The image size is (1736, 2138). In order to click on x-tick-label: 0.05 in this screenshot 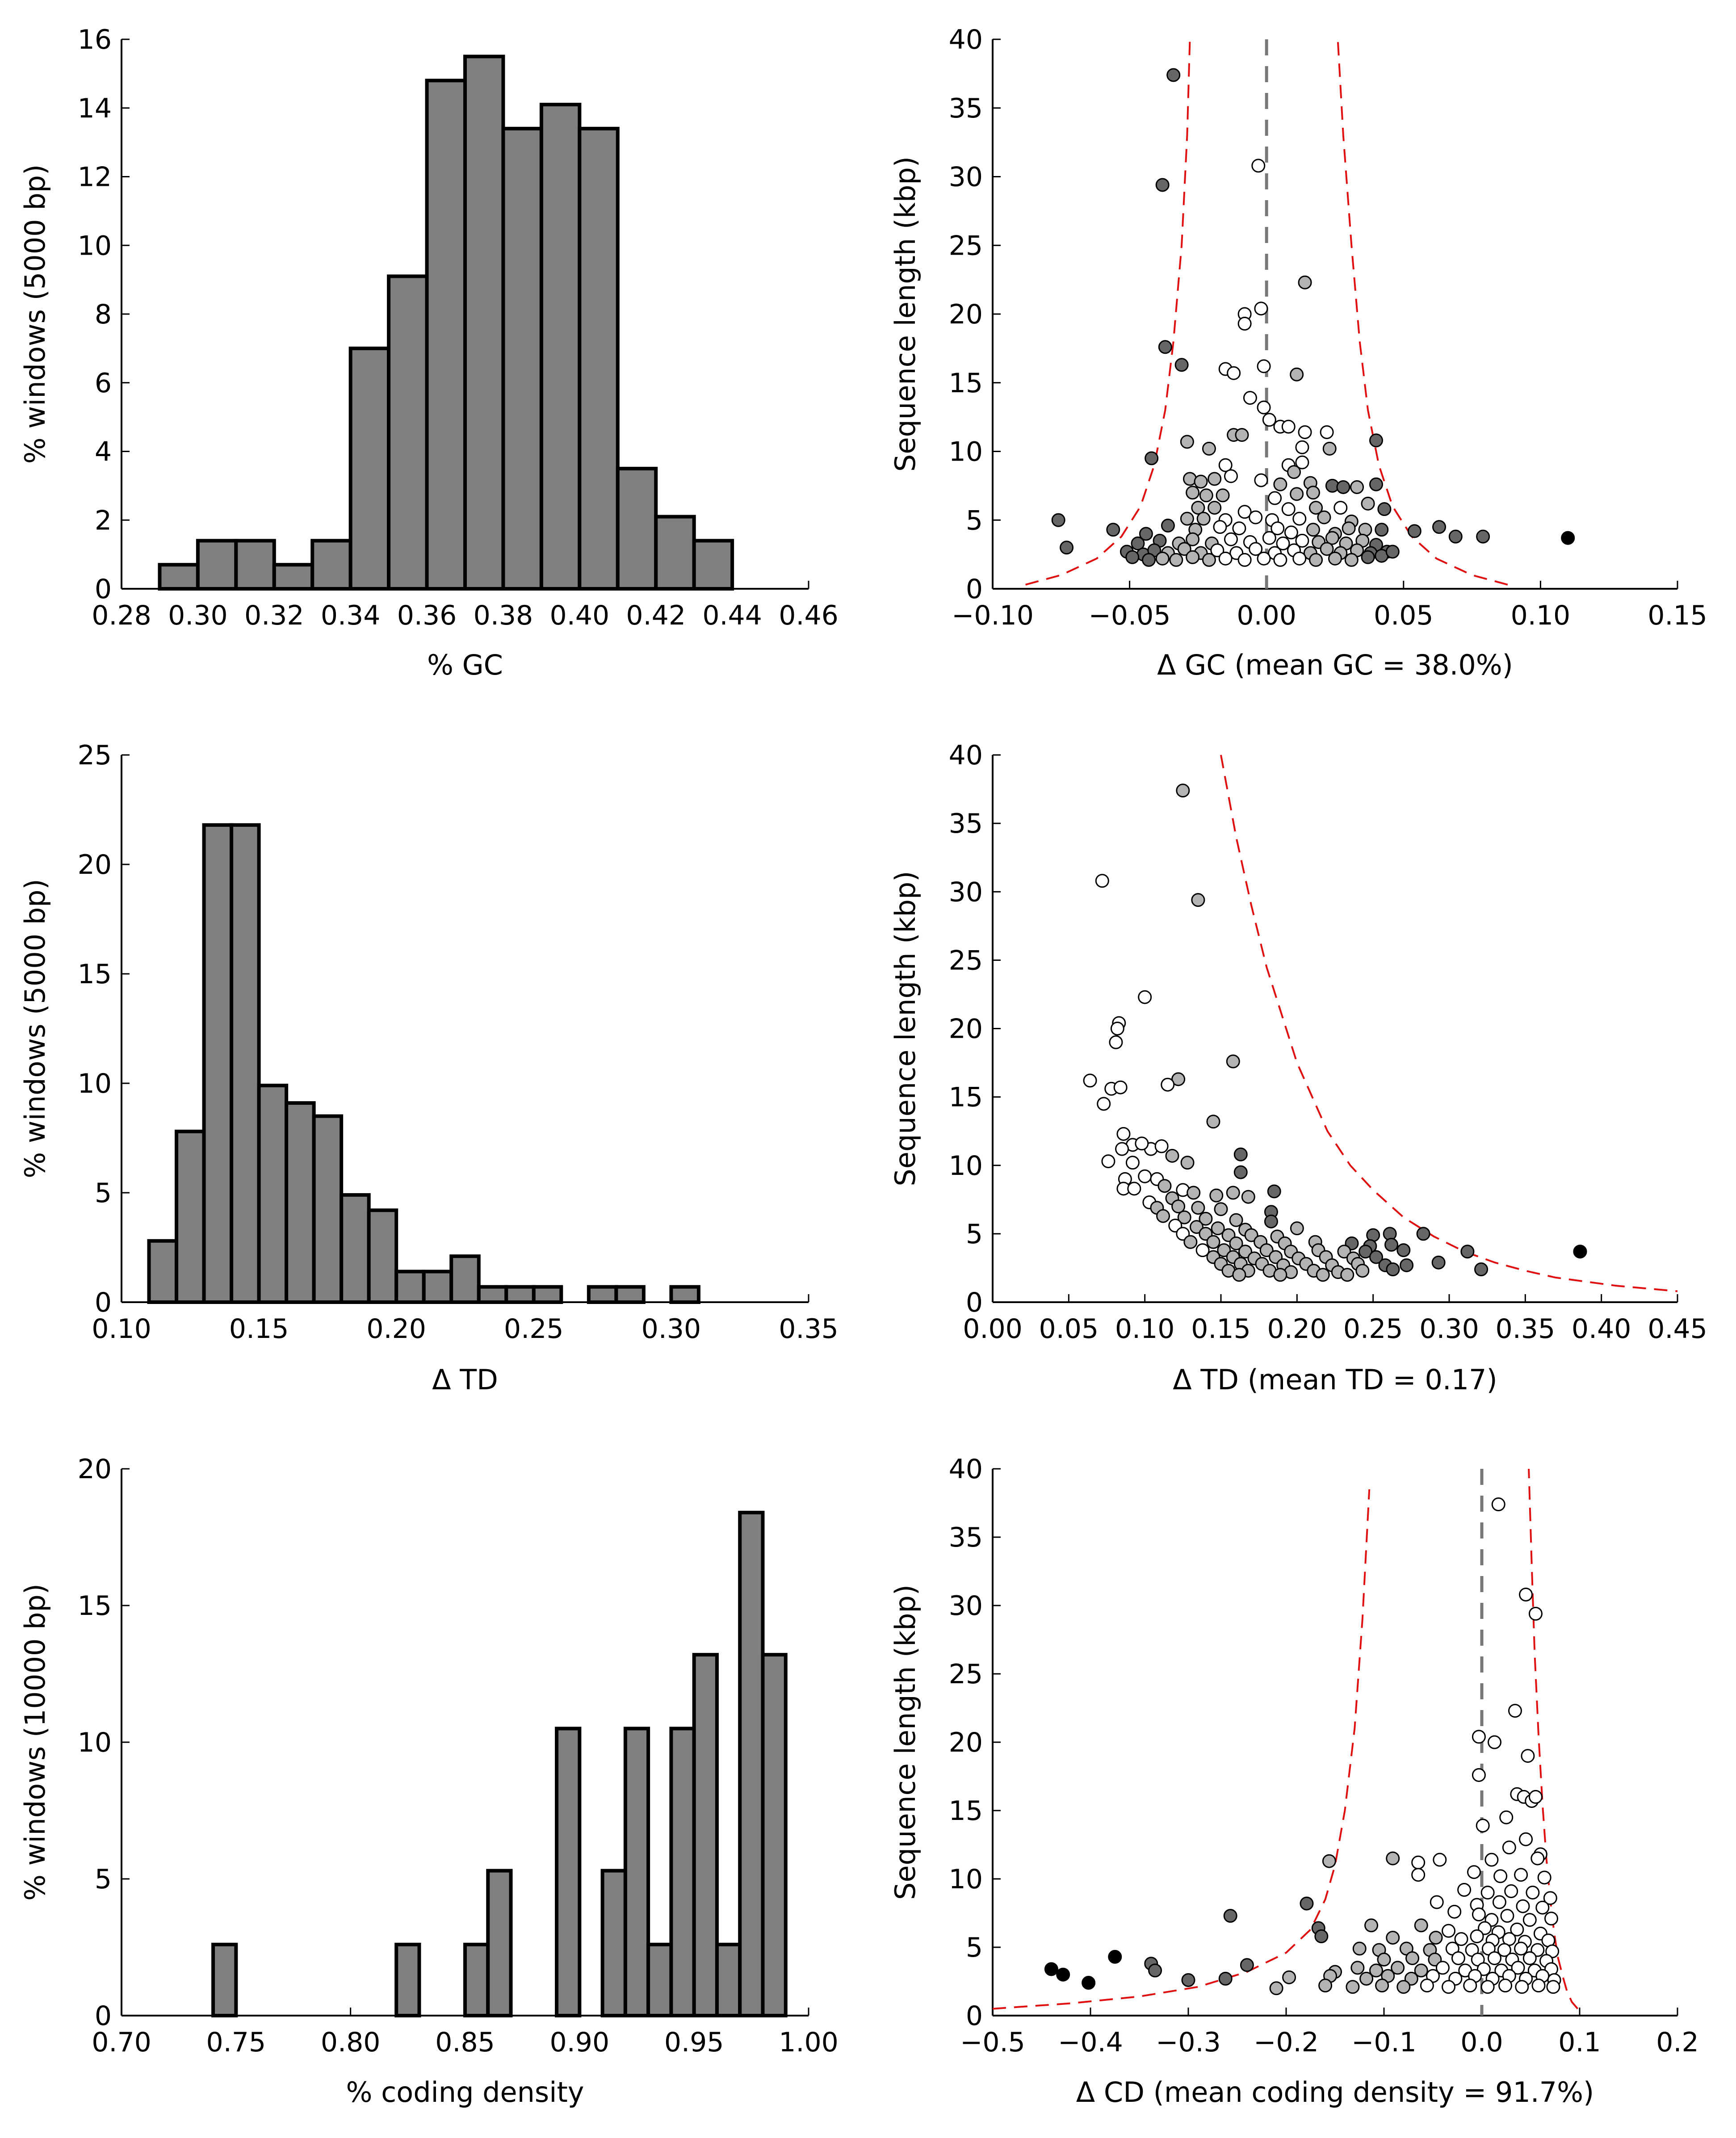, I will do `click(1404, 615)`.